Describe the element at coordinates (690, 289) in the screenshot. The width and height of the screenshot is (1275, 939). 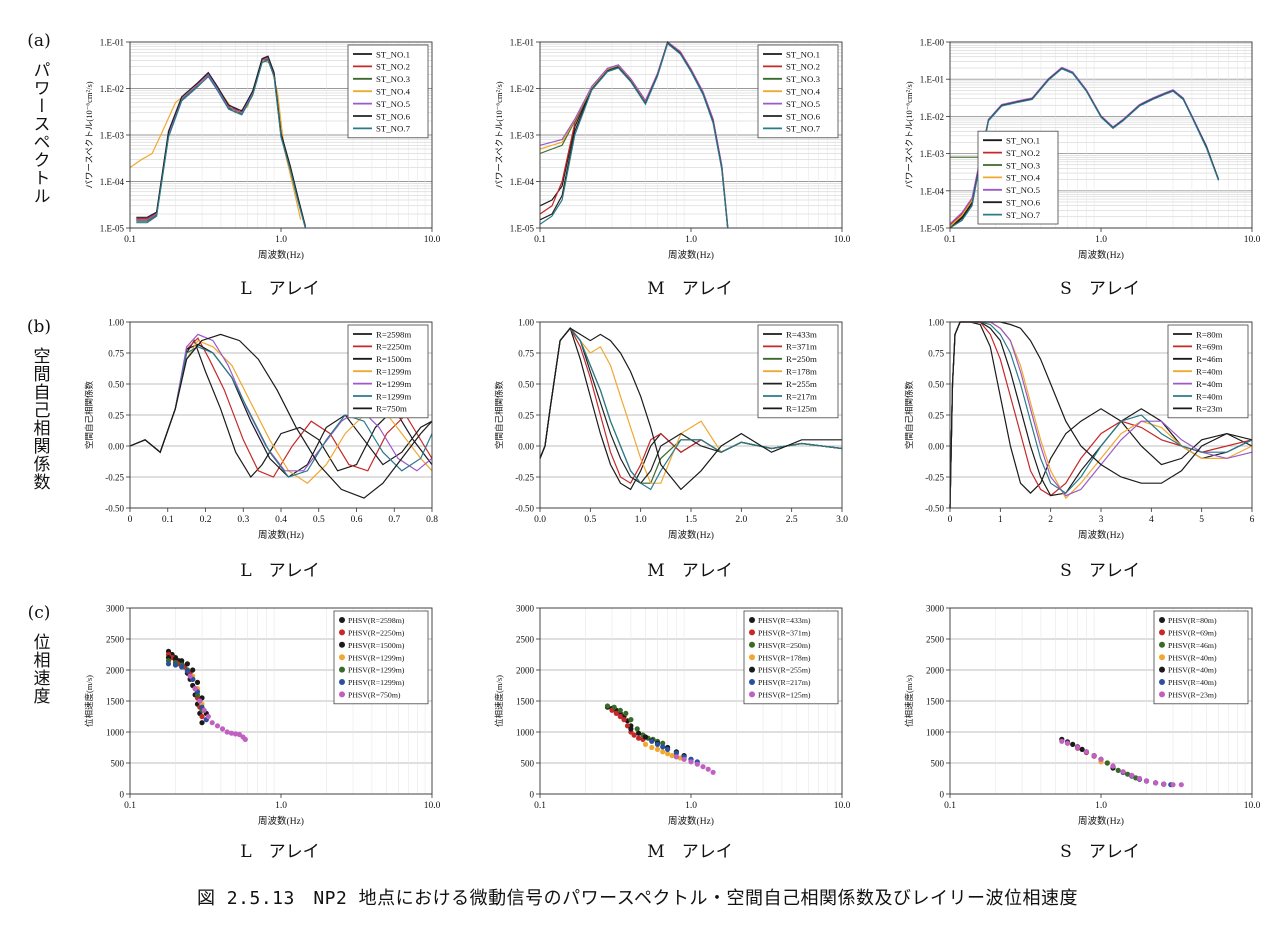
I see `array-label-a-m: M アレイ` at that location.